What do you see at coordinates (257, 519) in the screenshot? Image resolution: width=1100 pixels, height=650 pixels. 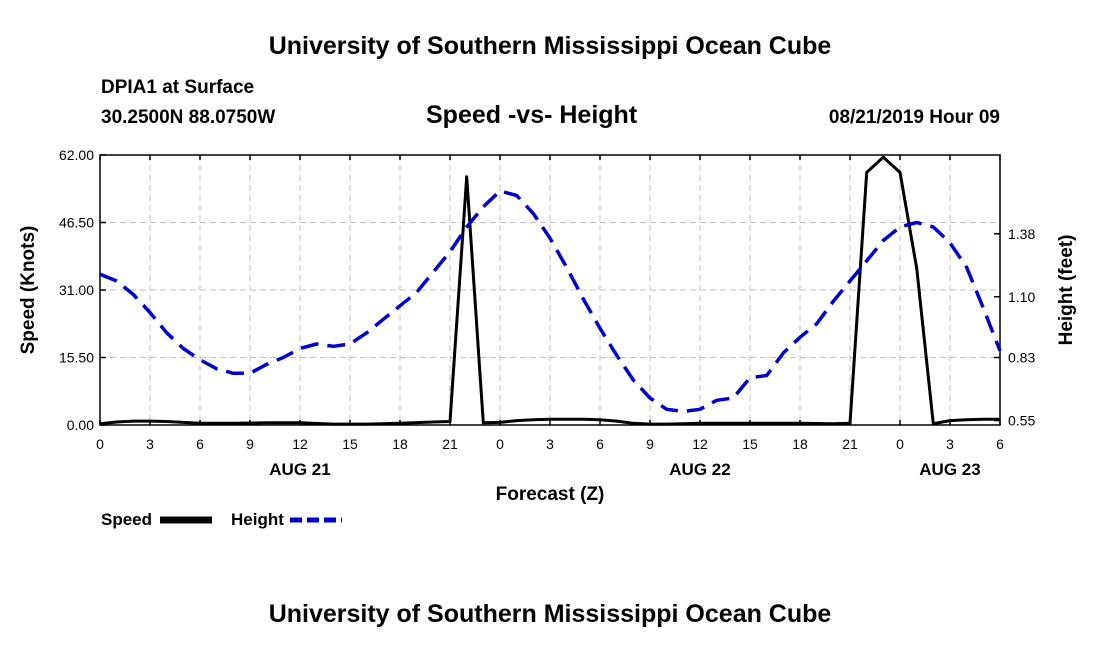 I see `legend-height-label: Height` at bounding box center [257, 519].